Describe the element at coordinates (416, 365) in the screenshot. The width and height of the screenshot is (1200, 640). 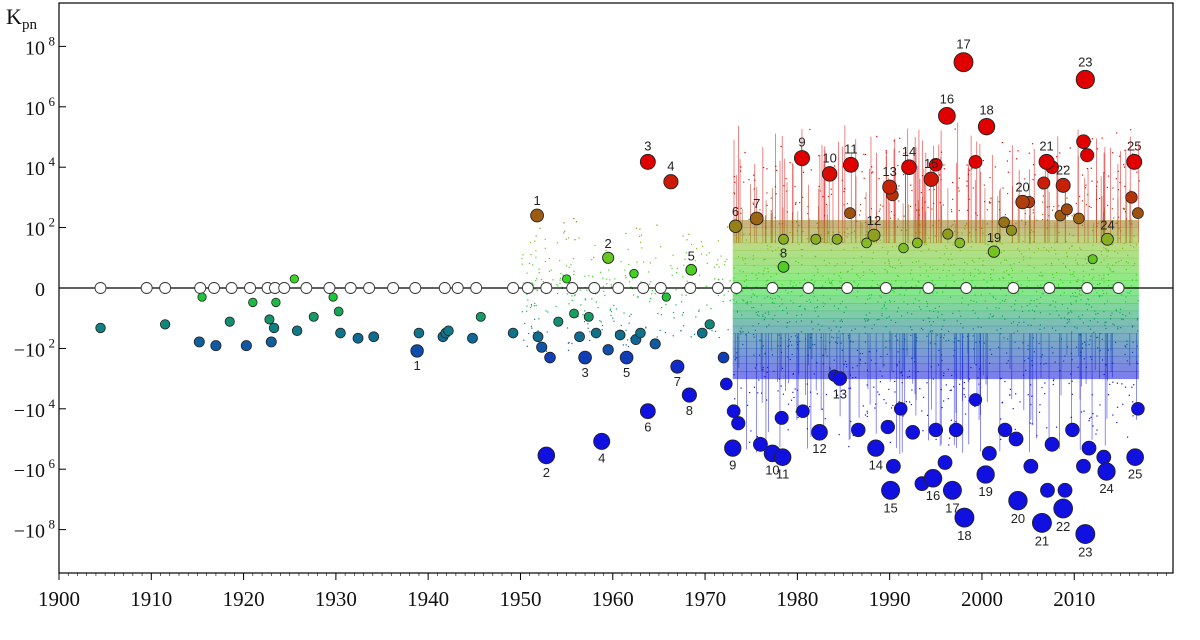
I see `point-label: 1` at that location.